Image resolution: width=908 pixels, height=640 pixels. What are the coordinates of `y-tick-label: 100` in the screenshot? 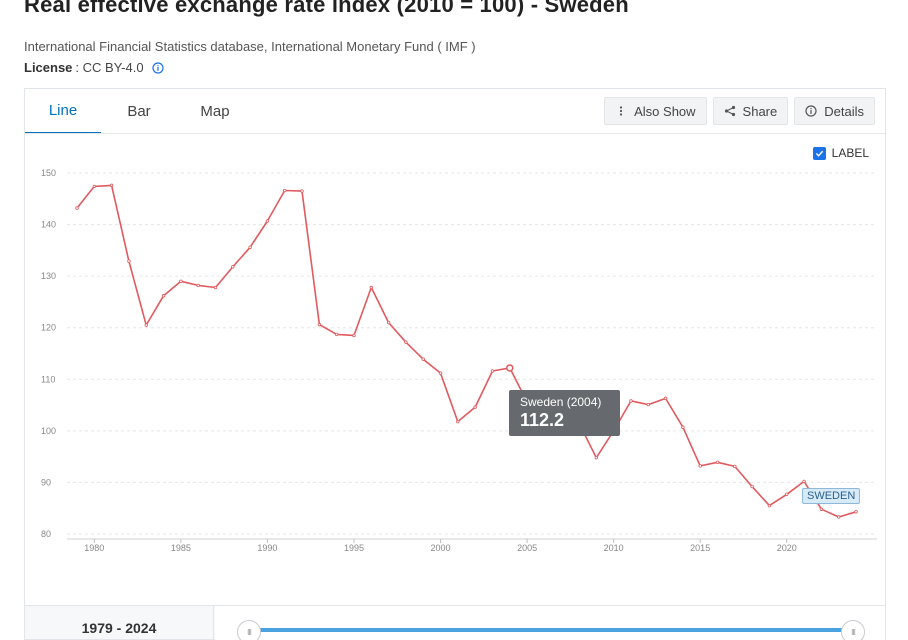 It's located at (48, 431).